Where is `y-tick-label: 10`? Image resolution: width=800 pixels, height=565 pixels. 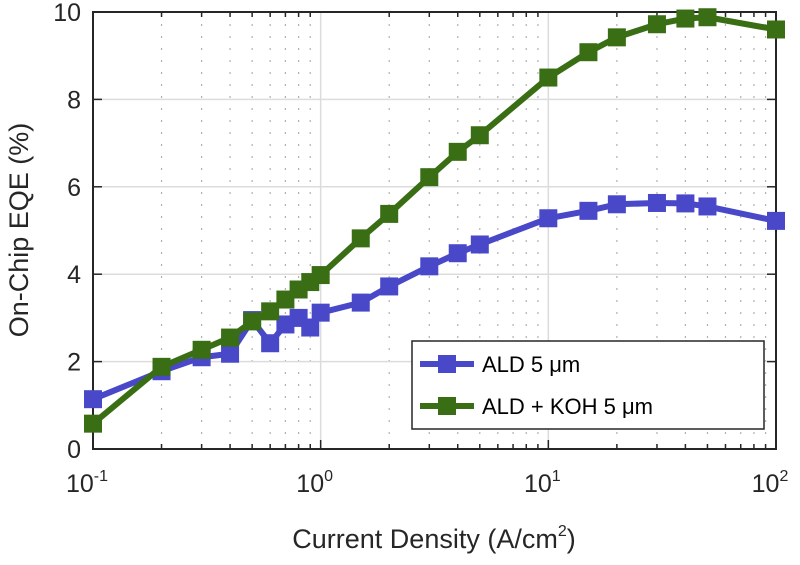 y-tick-label: 10 is located at coordinates (67, 13).